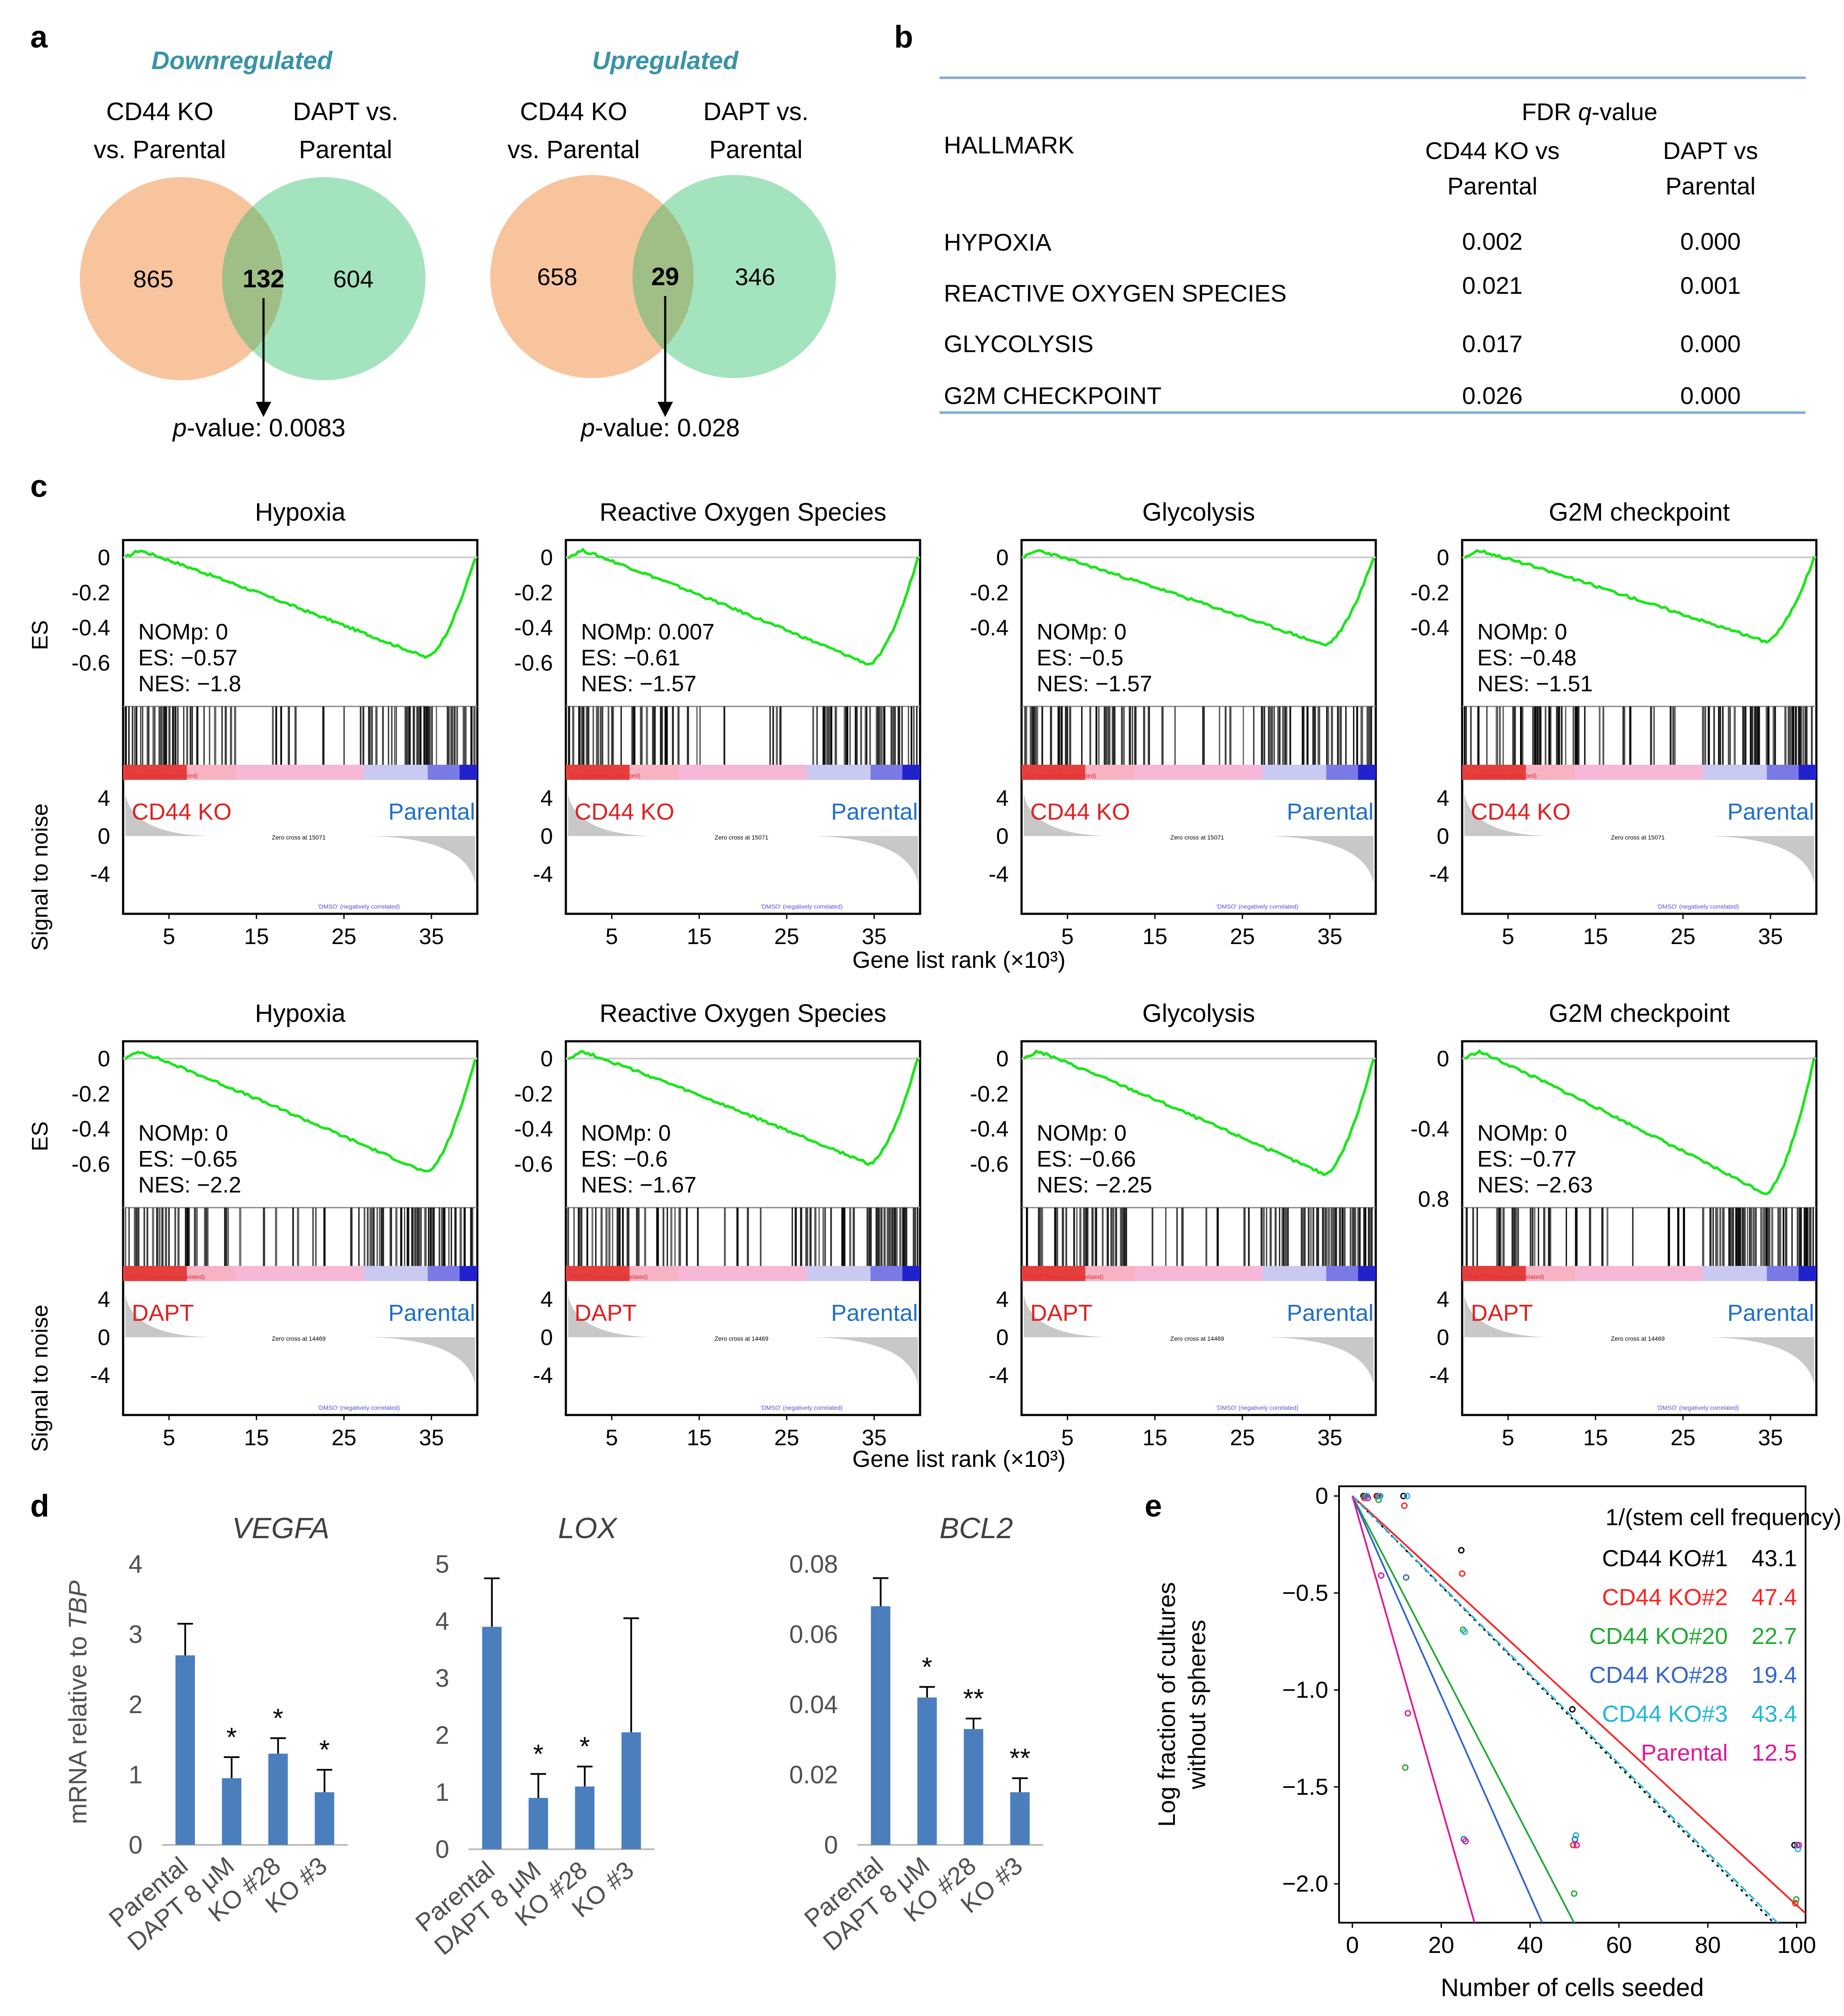  Describe the element at coordinates (743, 1228) in the screenshot. I see `gsea-frame` at that location.